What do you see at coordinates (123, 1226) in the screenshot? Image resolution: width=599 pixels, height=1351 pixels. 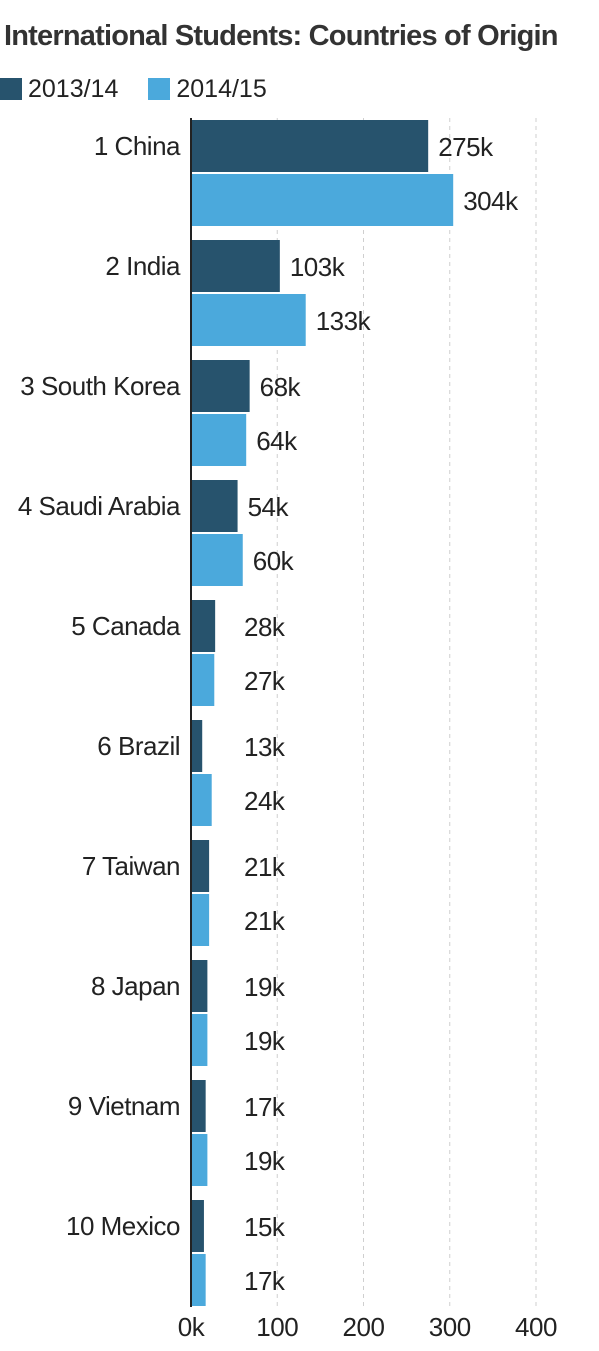 I see `category-label-10: 10 Mexico` at bounding box center [123, 1226].